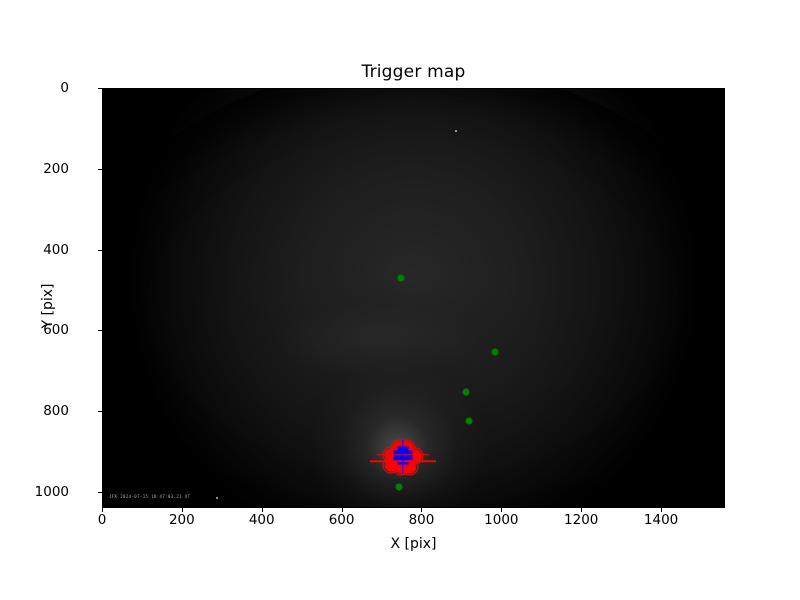  What do you see at coordinates (51, 491) in the screenshot?
I see `y-axis-tick-label: 1000` at bounding box center [51, 491].